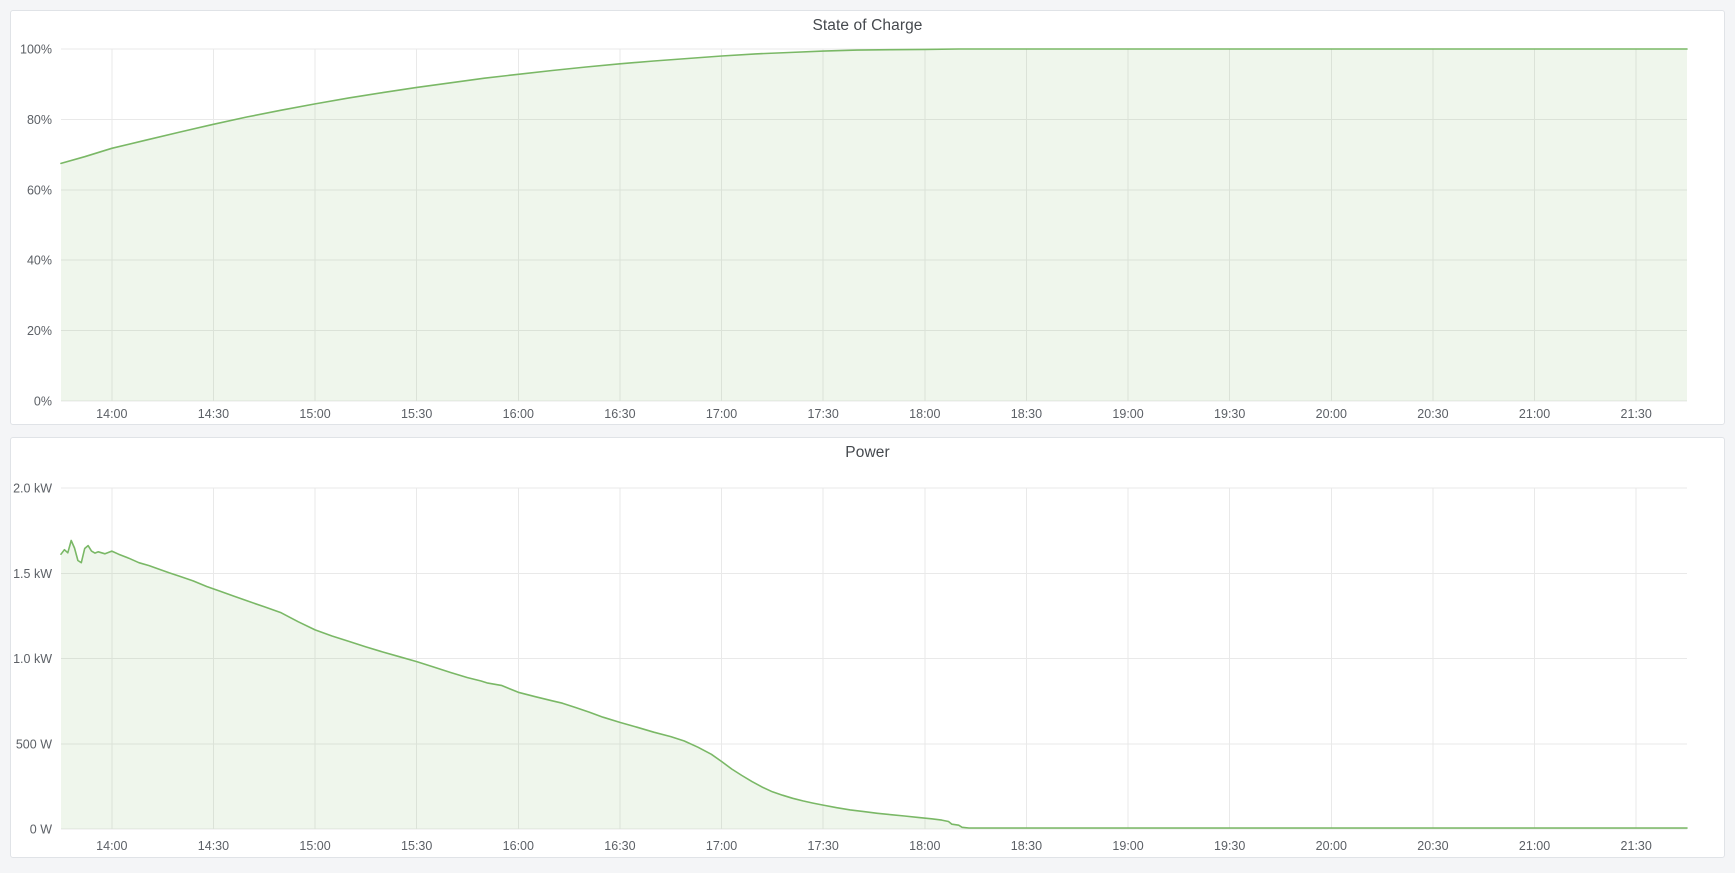 The width and height of the screenshot is (1735, 873). I want to click on series-line, so click(874, 106).